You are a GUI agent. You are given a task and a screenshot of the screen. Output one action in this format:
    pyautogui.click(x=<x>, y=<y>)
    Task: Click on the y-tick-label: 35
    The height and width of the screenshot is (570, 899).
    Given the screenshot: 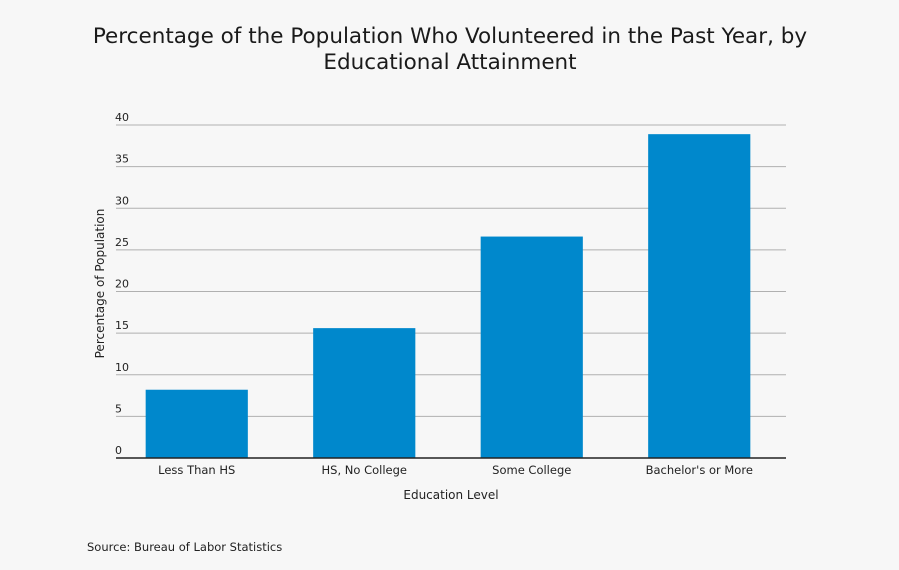 What is the action you would take?
    pyautogui.click(x=122, y=159)
    